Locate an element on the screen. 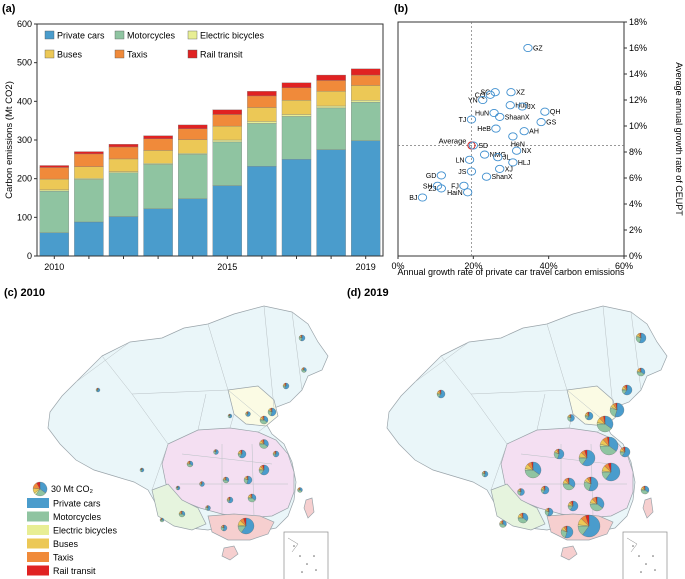  inset-coast is located at coordinates (293, 545).